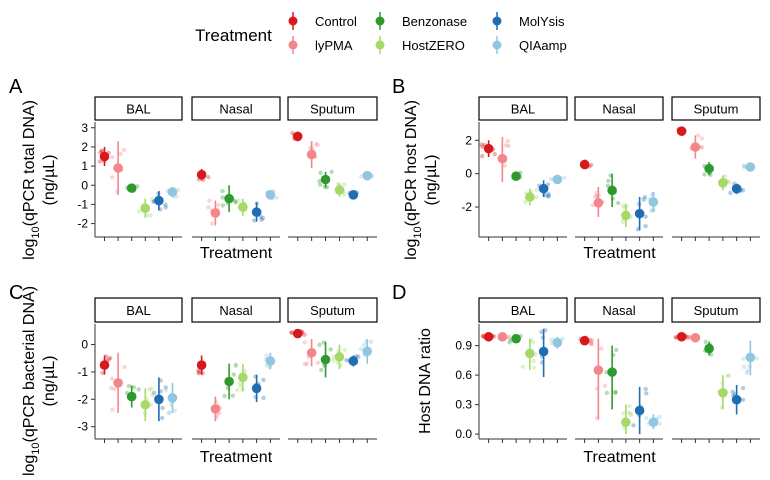  What do you see at coordinates (421, 180) in the screenshot?
I see `y-axis-label: log10(qPCR host DNA) (ng/µL)` at bounding box center [421, 180].